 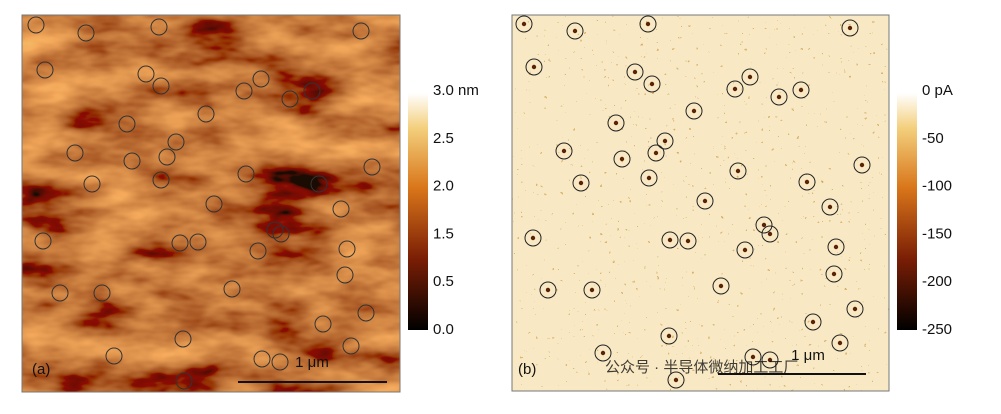 What do you see at coordinates (937, 90) in the screenshot?
I see `colorbar-tick-label: 0 pA` at bounding box center [937, 90].